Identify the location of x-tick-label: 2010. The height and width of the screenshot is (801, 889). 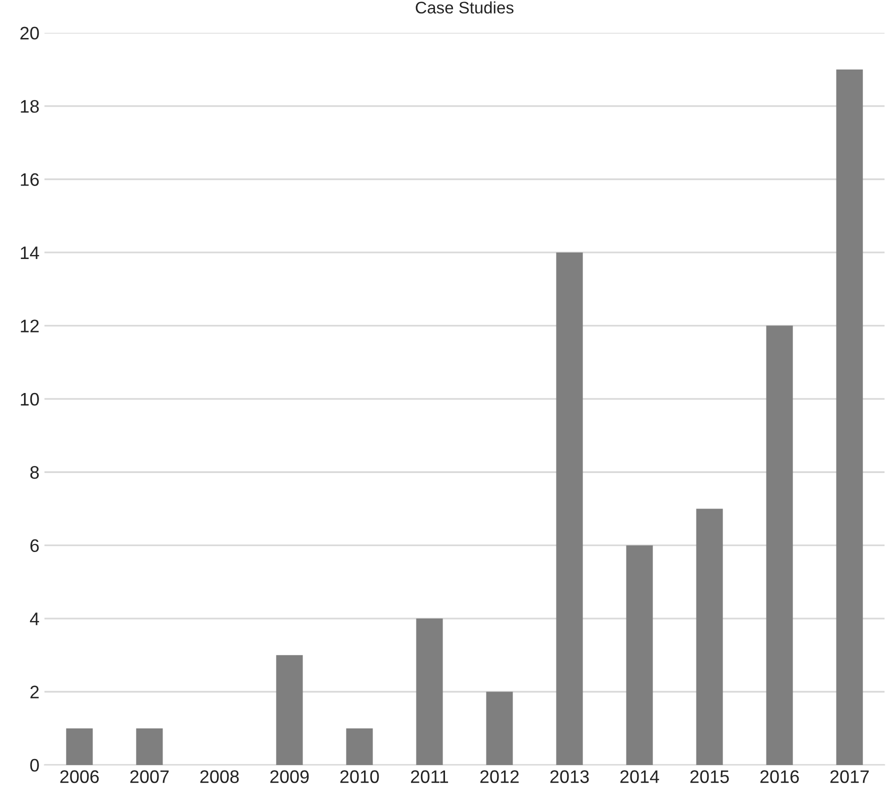
(359, 777).